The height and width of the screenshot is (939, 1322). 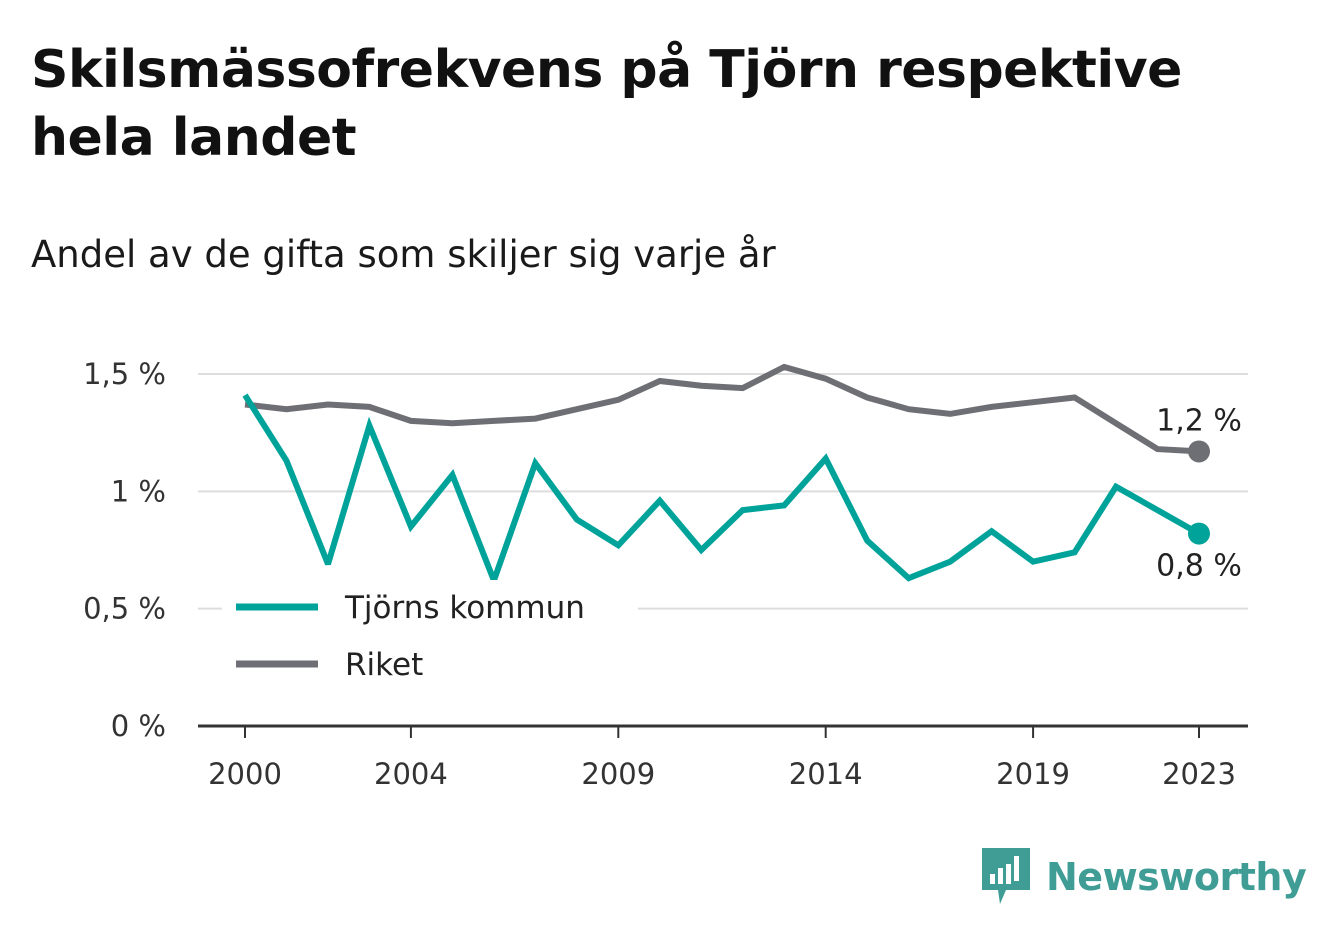 What do you see at coordinates (464, 608) in the screenshot?
I see `legend-label: Tjörns kommun` at bounding box center [464, 608].